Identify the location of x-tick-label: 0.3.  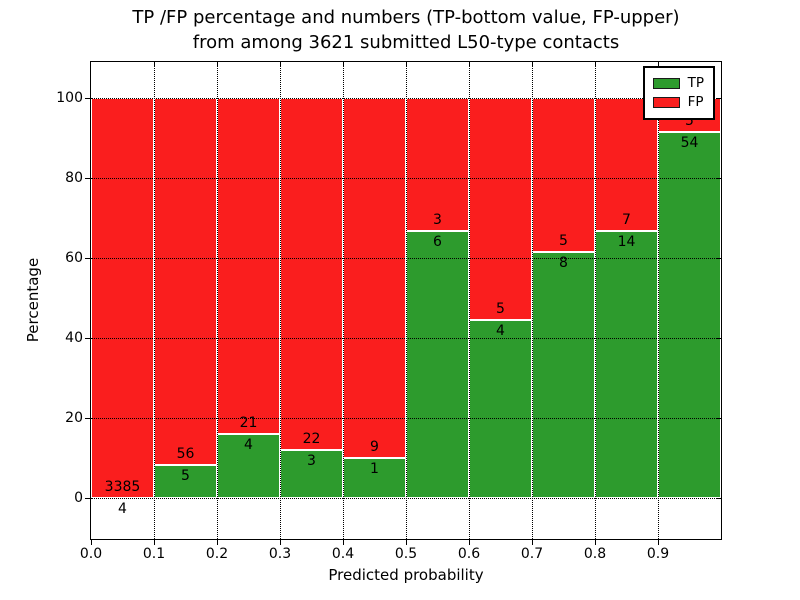
(280, 554).